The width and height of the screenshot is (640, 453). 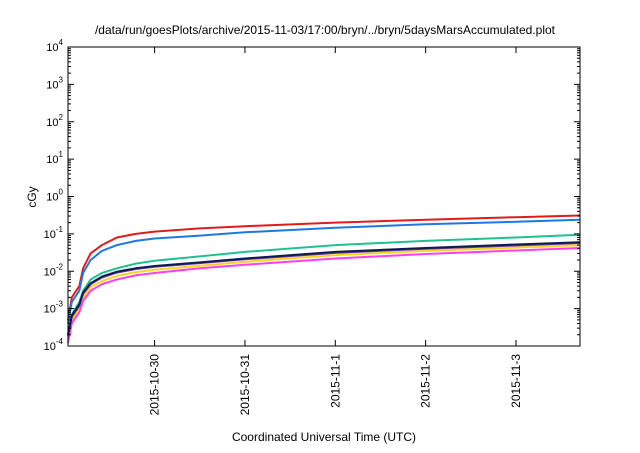 I want to click on y-tick-label: 10³, so click(x=54, y=83).